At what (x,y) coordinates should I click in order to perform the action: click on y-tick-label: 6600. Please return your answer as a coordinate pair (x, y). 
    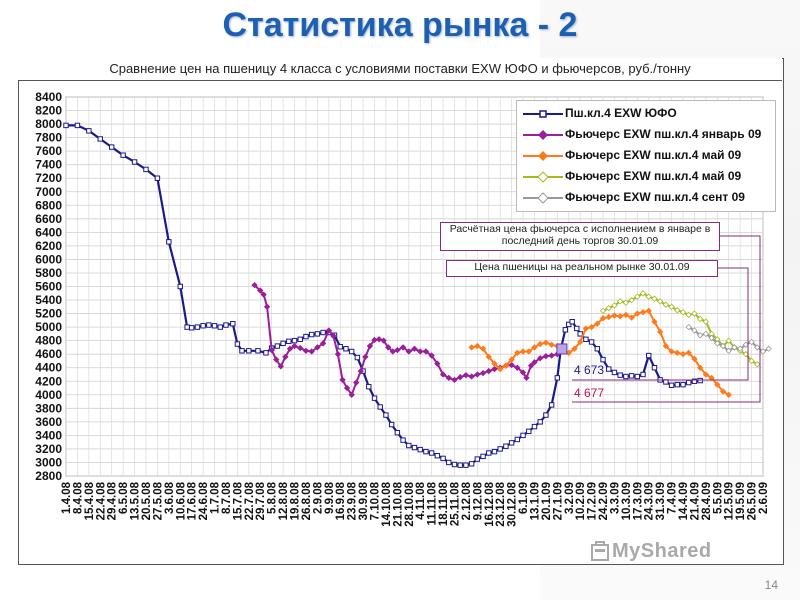
    Looking at the image, I should click on (48, 219).